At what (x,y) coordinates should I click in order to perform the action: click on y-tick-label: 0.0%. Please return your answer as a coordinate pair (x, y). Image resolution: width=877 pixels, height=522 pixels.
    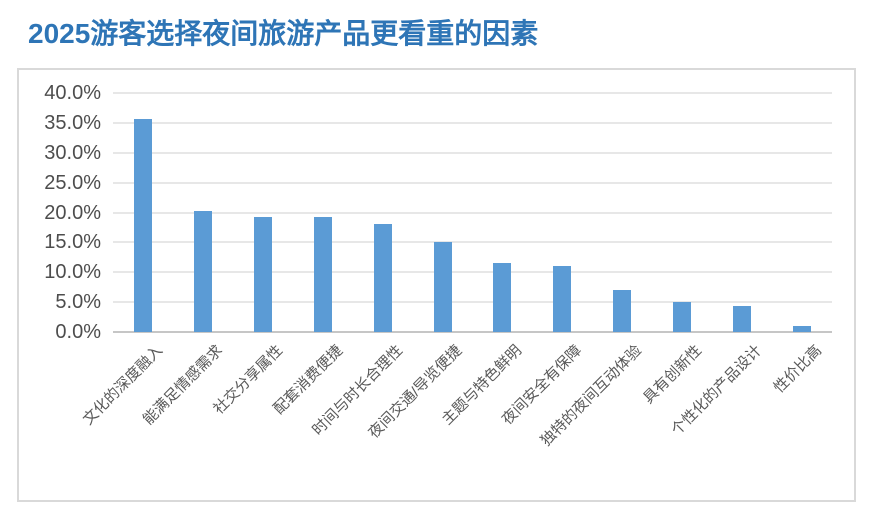
    Looking at the image, I should click on (78, 332).